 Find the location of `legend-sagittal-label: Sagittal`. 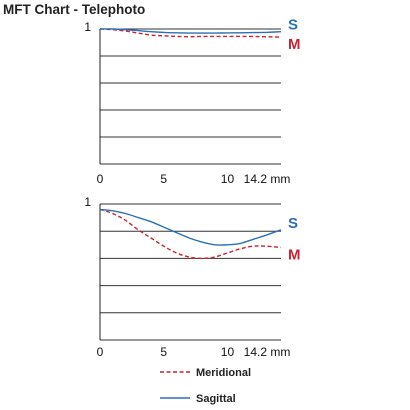

legend-sagittal-label: Sagittal is located at coordinates (216, 399).